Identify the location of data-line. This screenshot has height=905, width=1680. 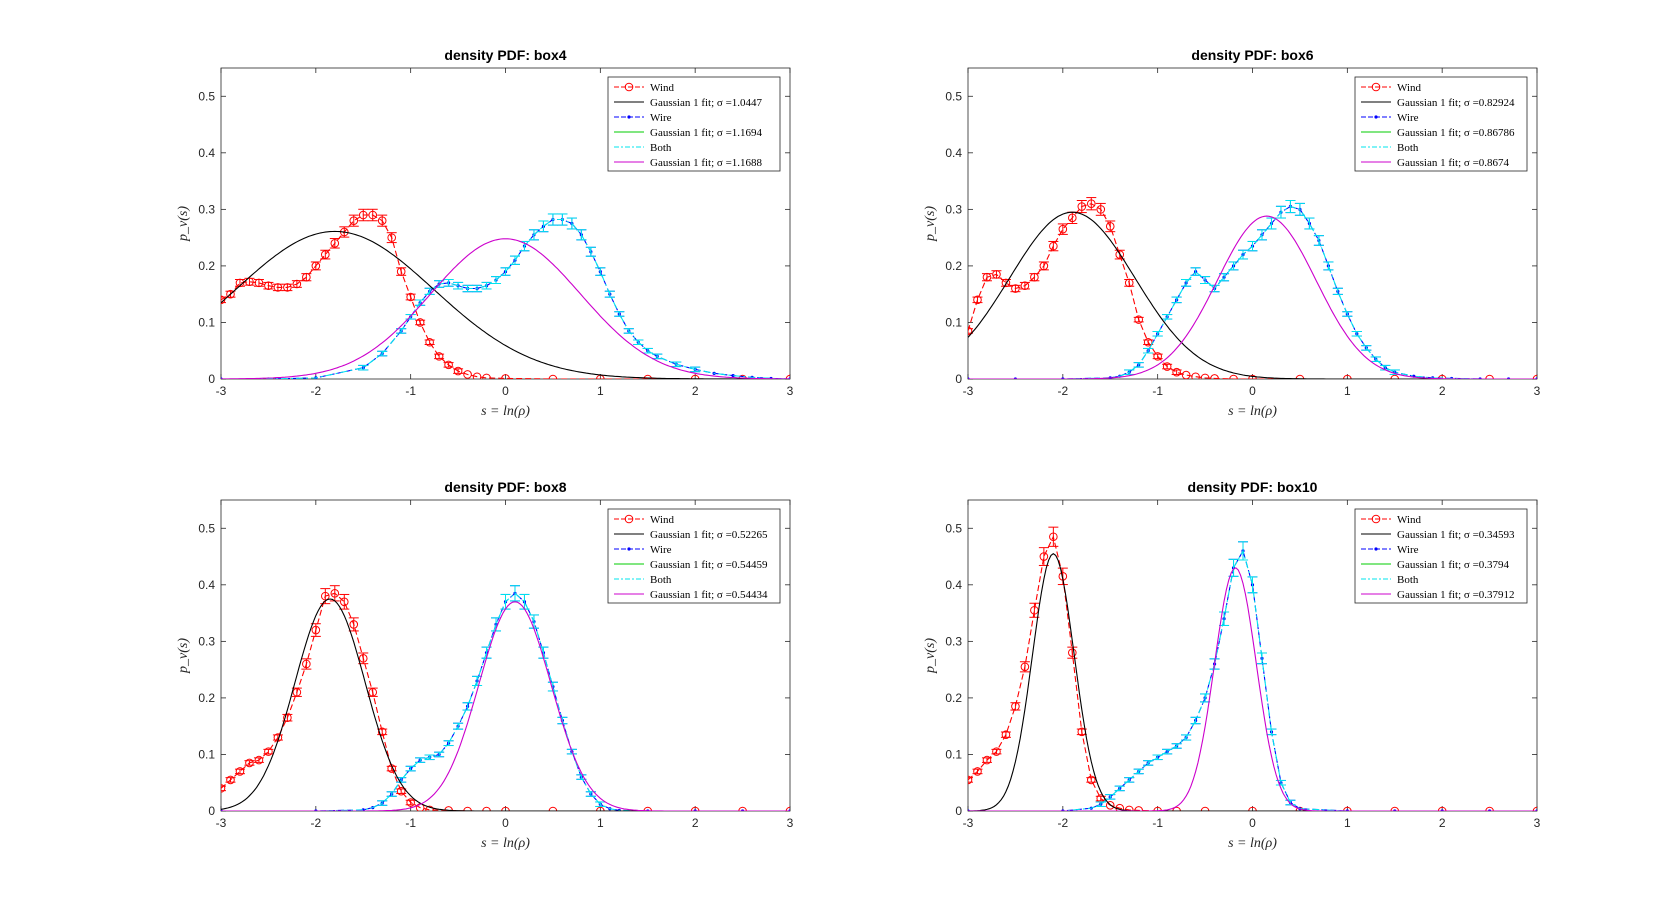
(505, 298).